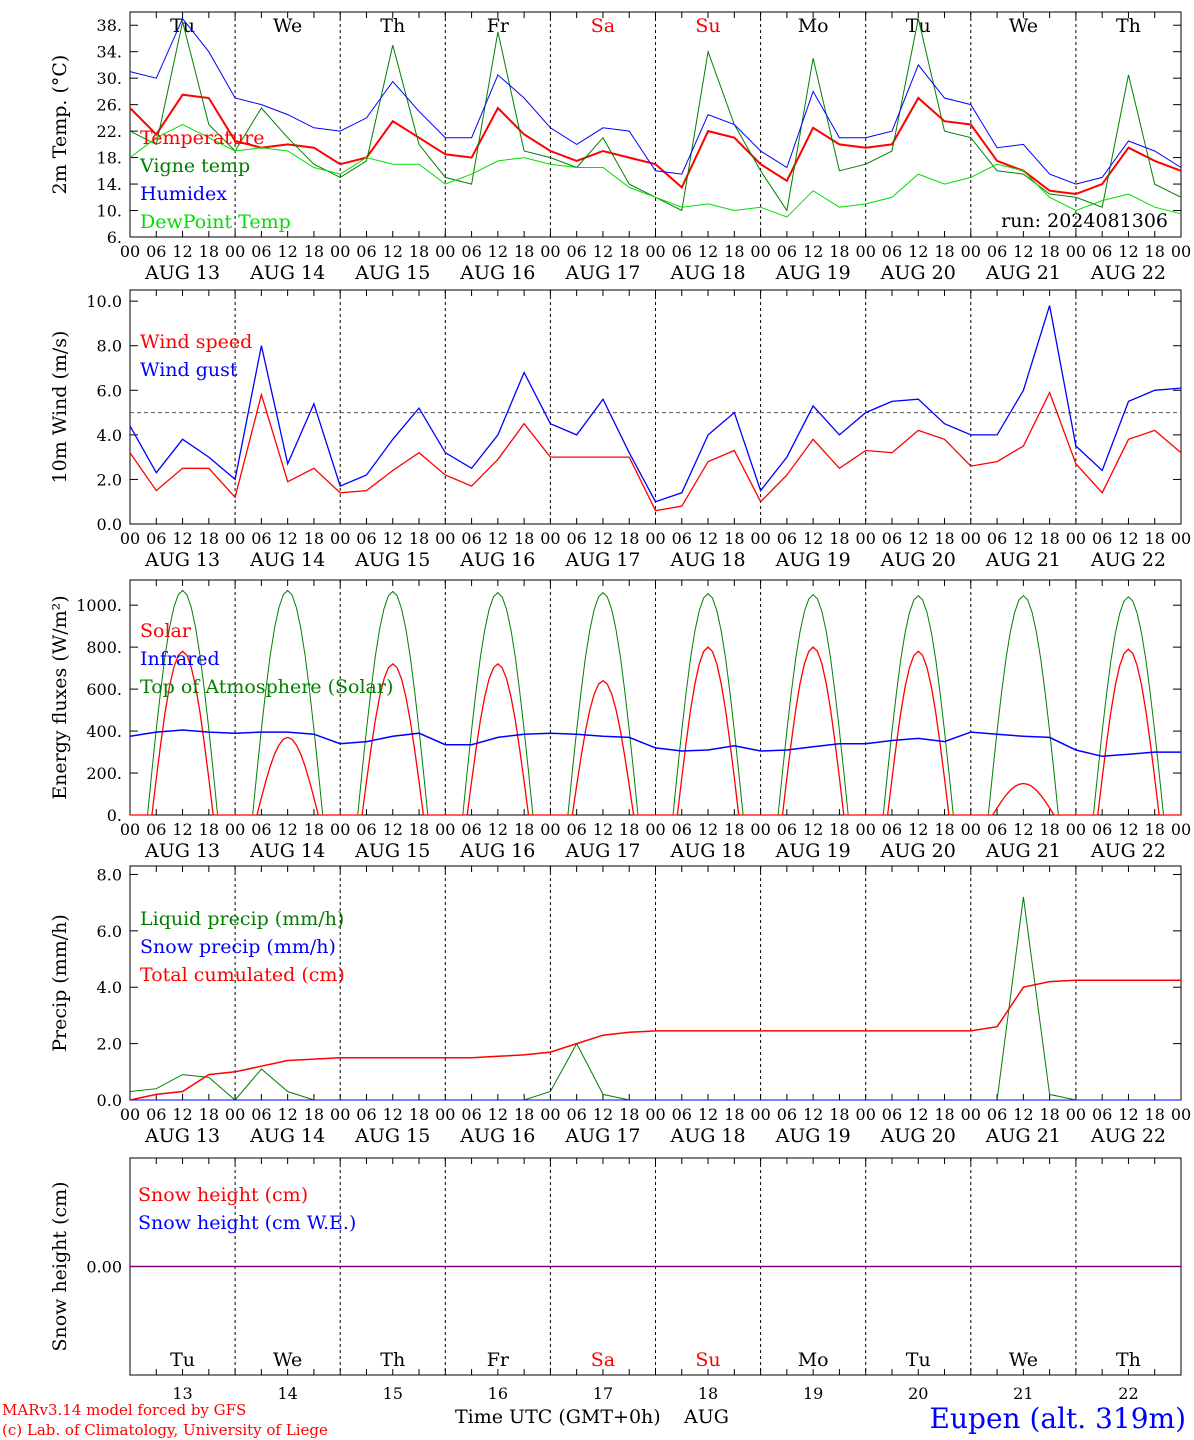 This screenshot has width=1194, height=1440. What do you see at coordinates (109, 524) in the screenshot?
I see `y-tick-label: 0.0` at bounding box center [109, 524].